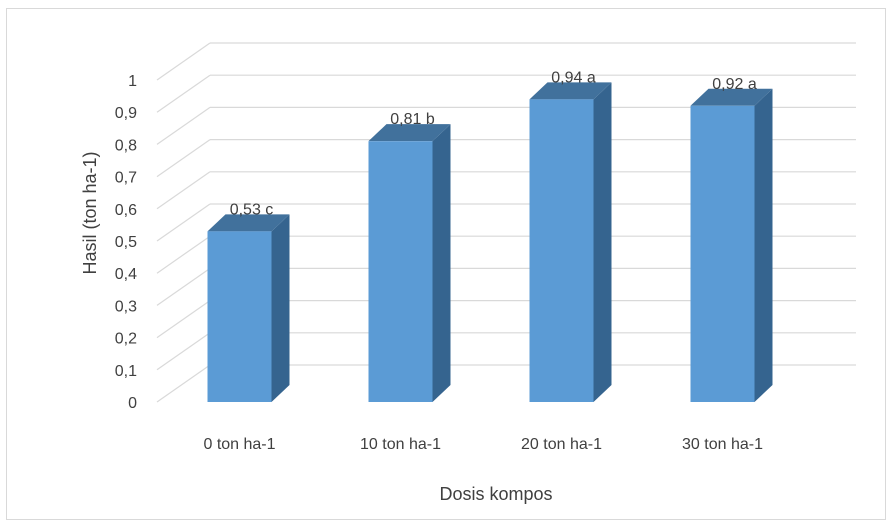 Image resolution: width=896 pixels, height=529 pixels. What do you see at coordinates (561, 444) in the screenshot?
I see `x-tick-label: 20 ton ha-1` at bounding box center [561, 444].